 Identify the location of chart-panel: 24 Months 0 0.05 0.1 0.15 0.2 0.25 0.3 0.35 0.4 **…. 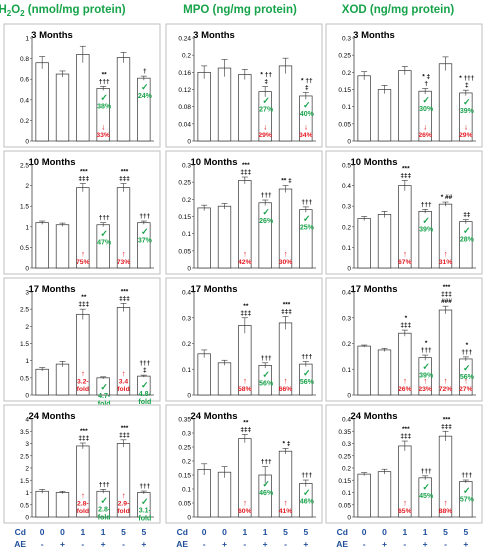
(404, 476).